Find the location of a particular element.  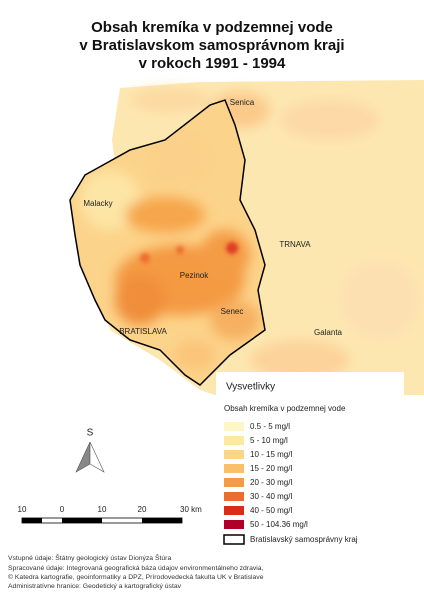

title-line: v Bratislavskom samosprávnom kraji is located at coordinates (211, 45).